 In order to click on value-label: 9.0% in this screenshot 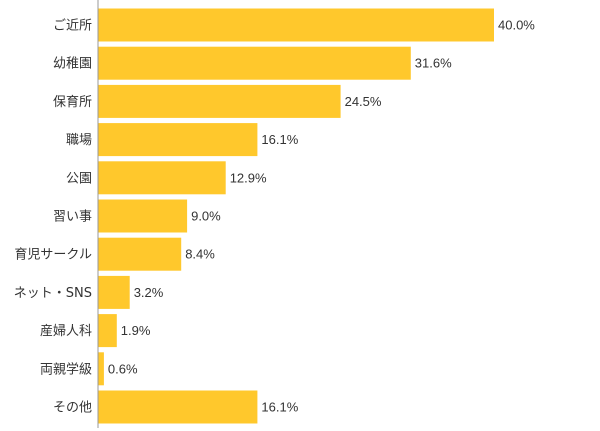, I will do `click(206, 216)`.